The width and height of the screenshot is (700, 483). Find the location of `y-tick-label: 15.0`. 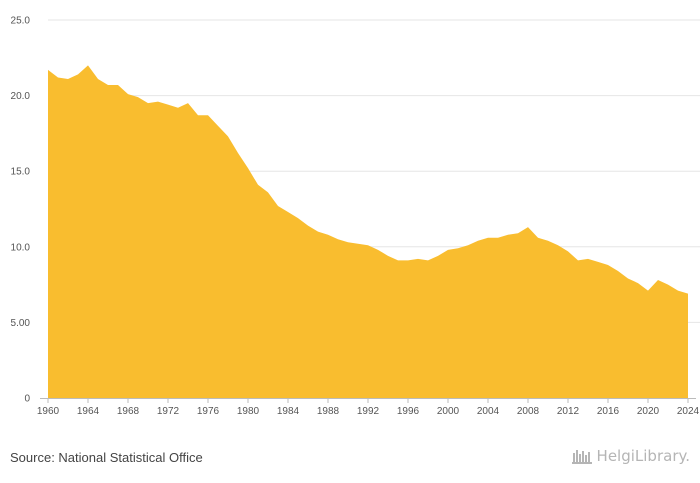

y-tick-label: 15.0 is located at coordinates (21, 172).